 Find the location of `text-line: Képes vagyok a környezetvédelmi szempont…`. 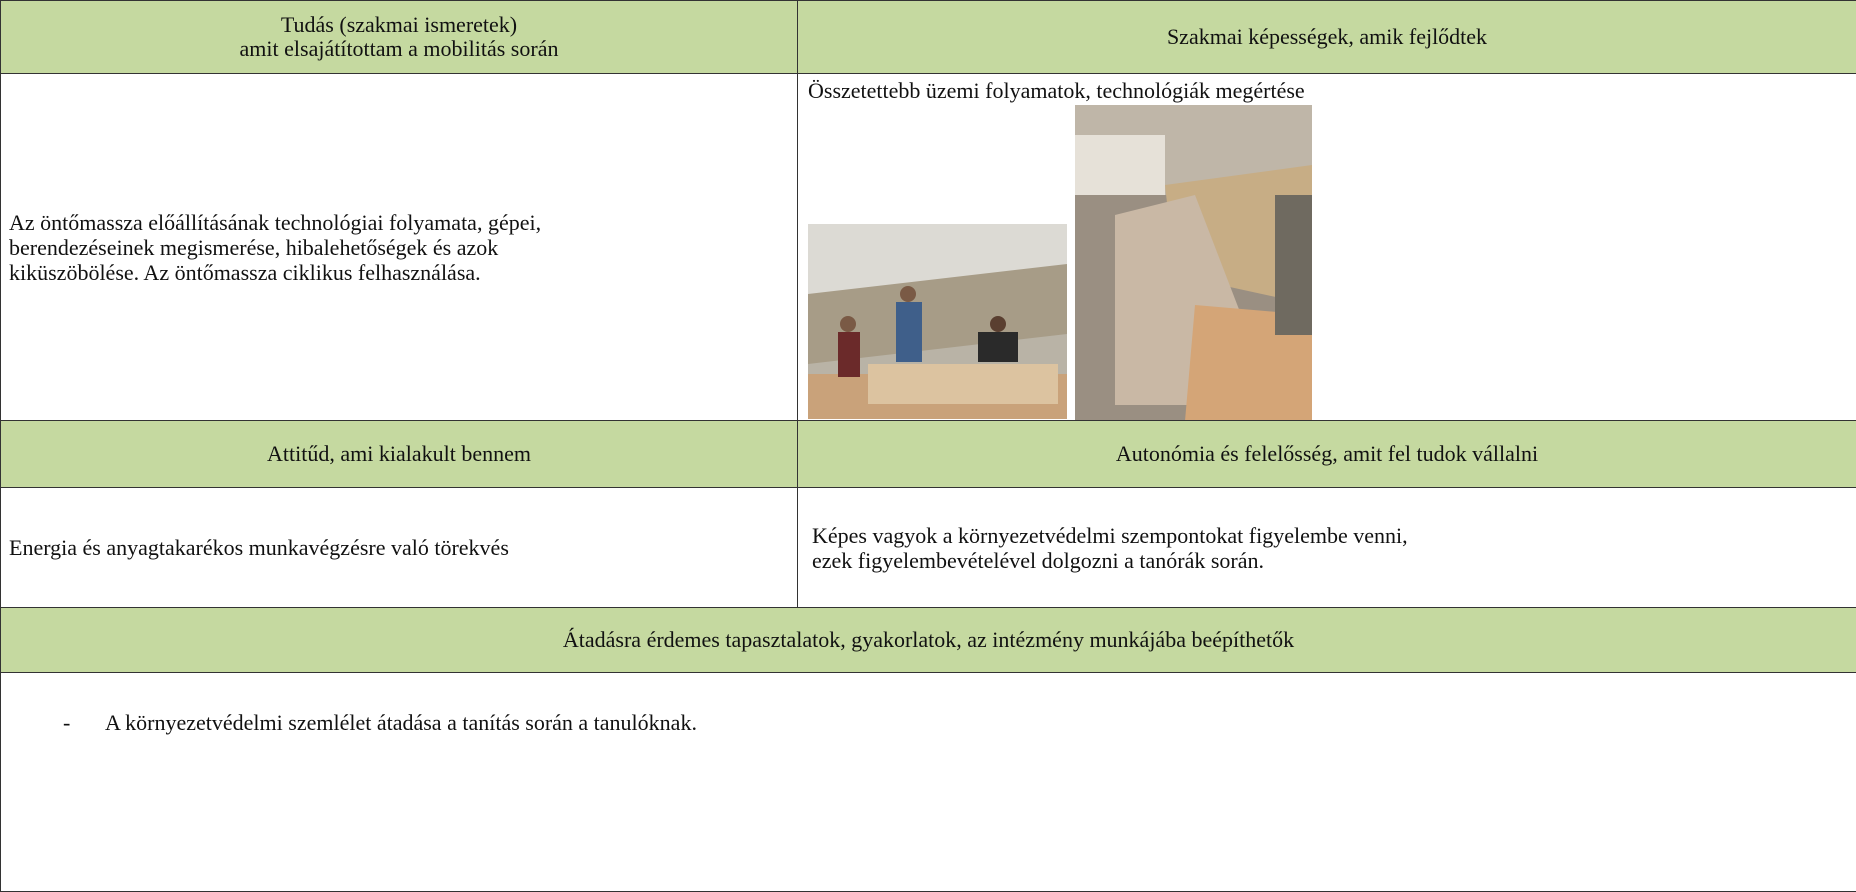

text-line: Képes vagyok a környezetvédelmi szempont… is located at coordinates (1110, 535).